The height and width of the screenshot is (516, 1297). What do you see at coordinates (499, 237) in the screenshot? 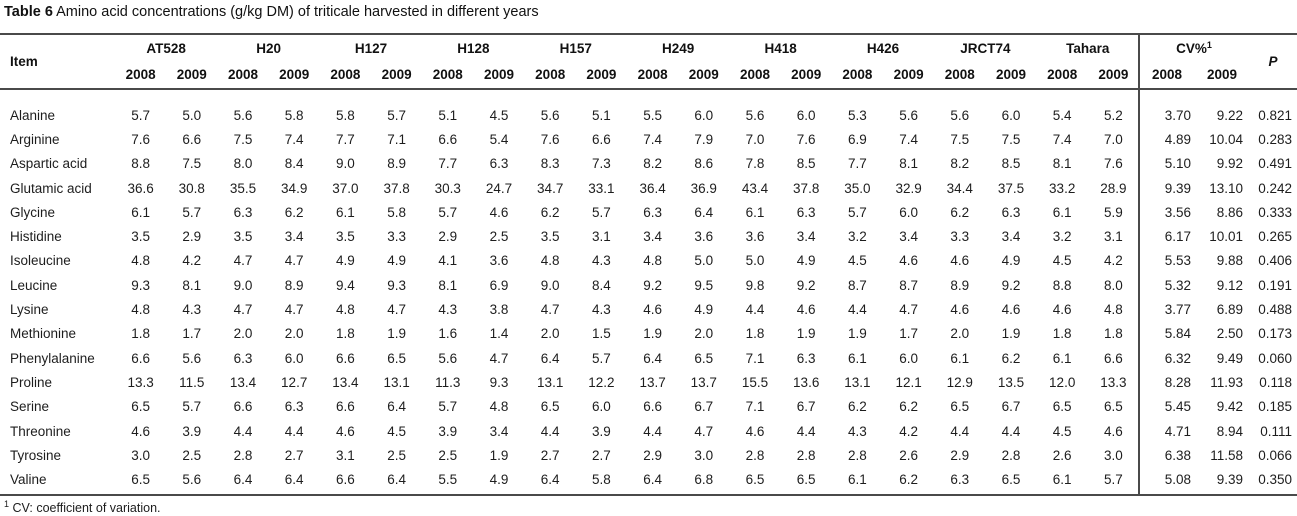
I see `value-cell: 2.5` at bounding box center [499, 237].